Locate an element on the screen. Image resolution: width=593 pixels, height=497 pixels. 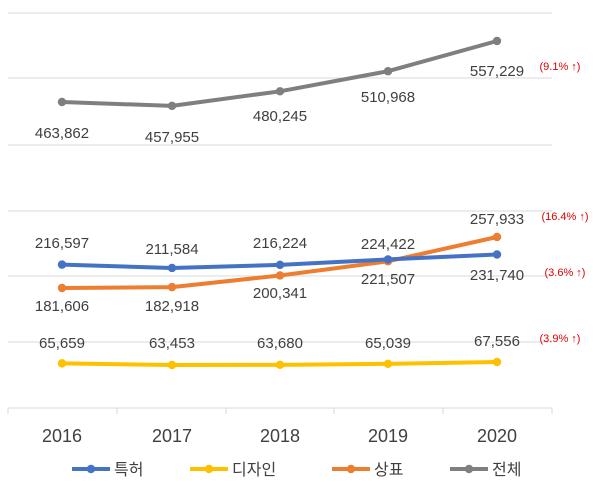
data-label: 181,606 is located at coordinates (62, 306).